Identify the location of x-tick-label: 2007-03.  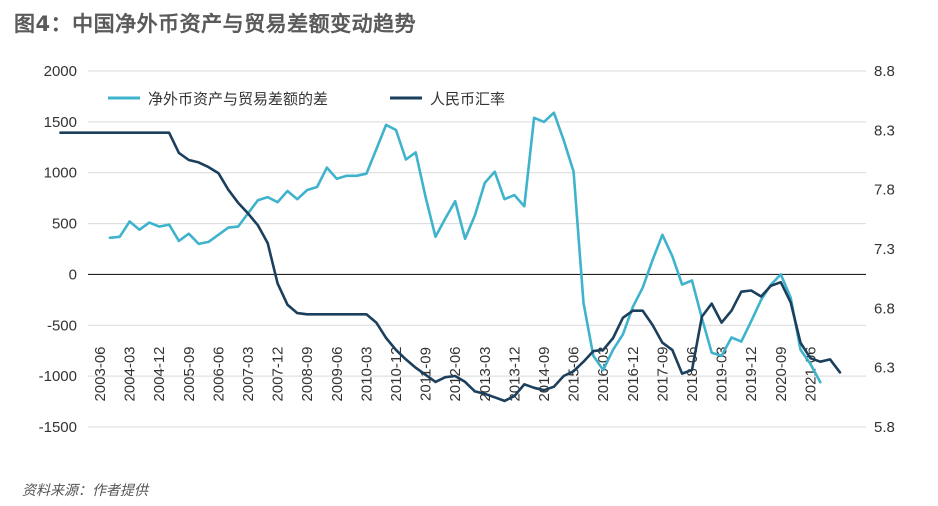
(248, 373).